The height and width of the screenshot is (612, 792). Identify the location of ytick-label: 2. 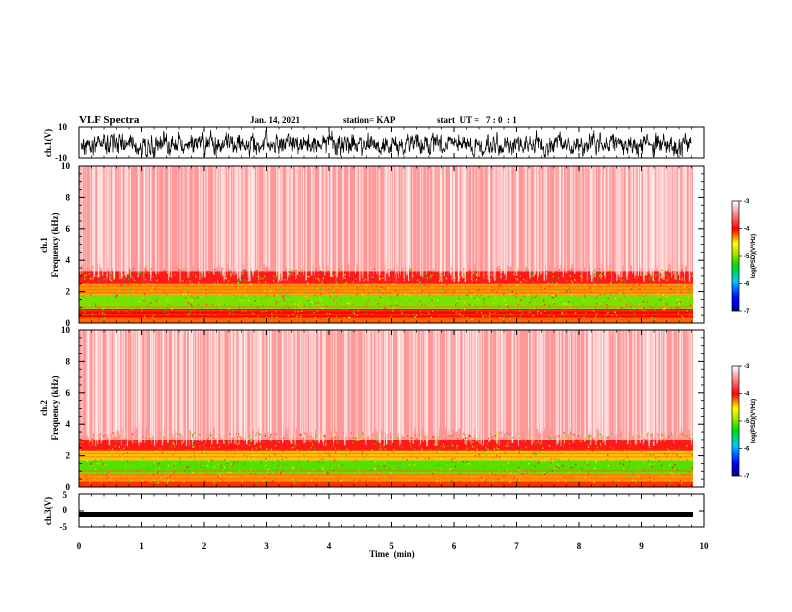
(68, 456).